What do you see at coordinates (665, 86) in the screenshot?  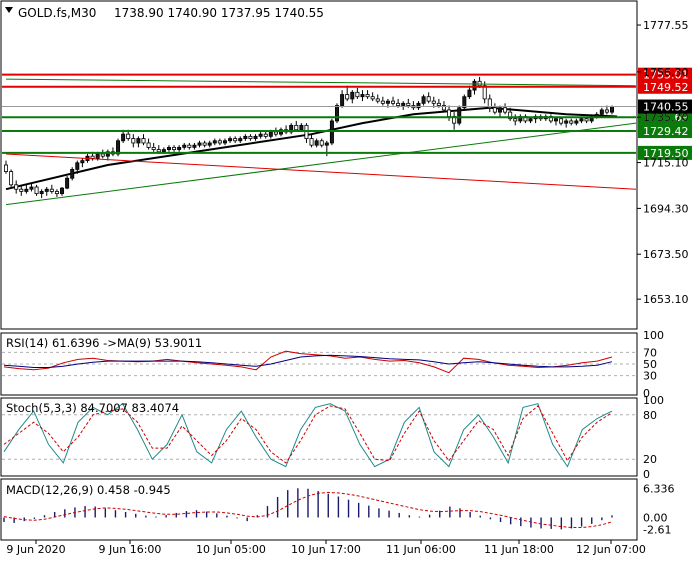 I see `level-tag-1749.52` at bounding box center [665, 86].